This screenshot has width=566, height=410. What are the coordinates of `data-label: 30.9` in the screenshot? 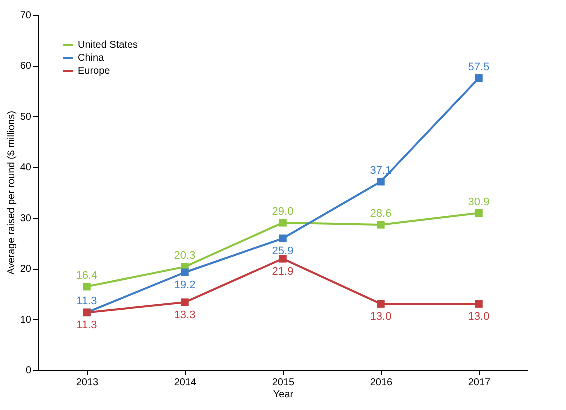 It's located at (479, 202).